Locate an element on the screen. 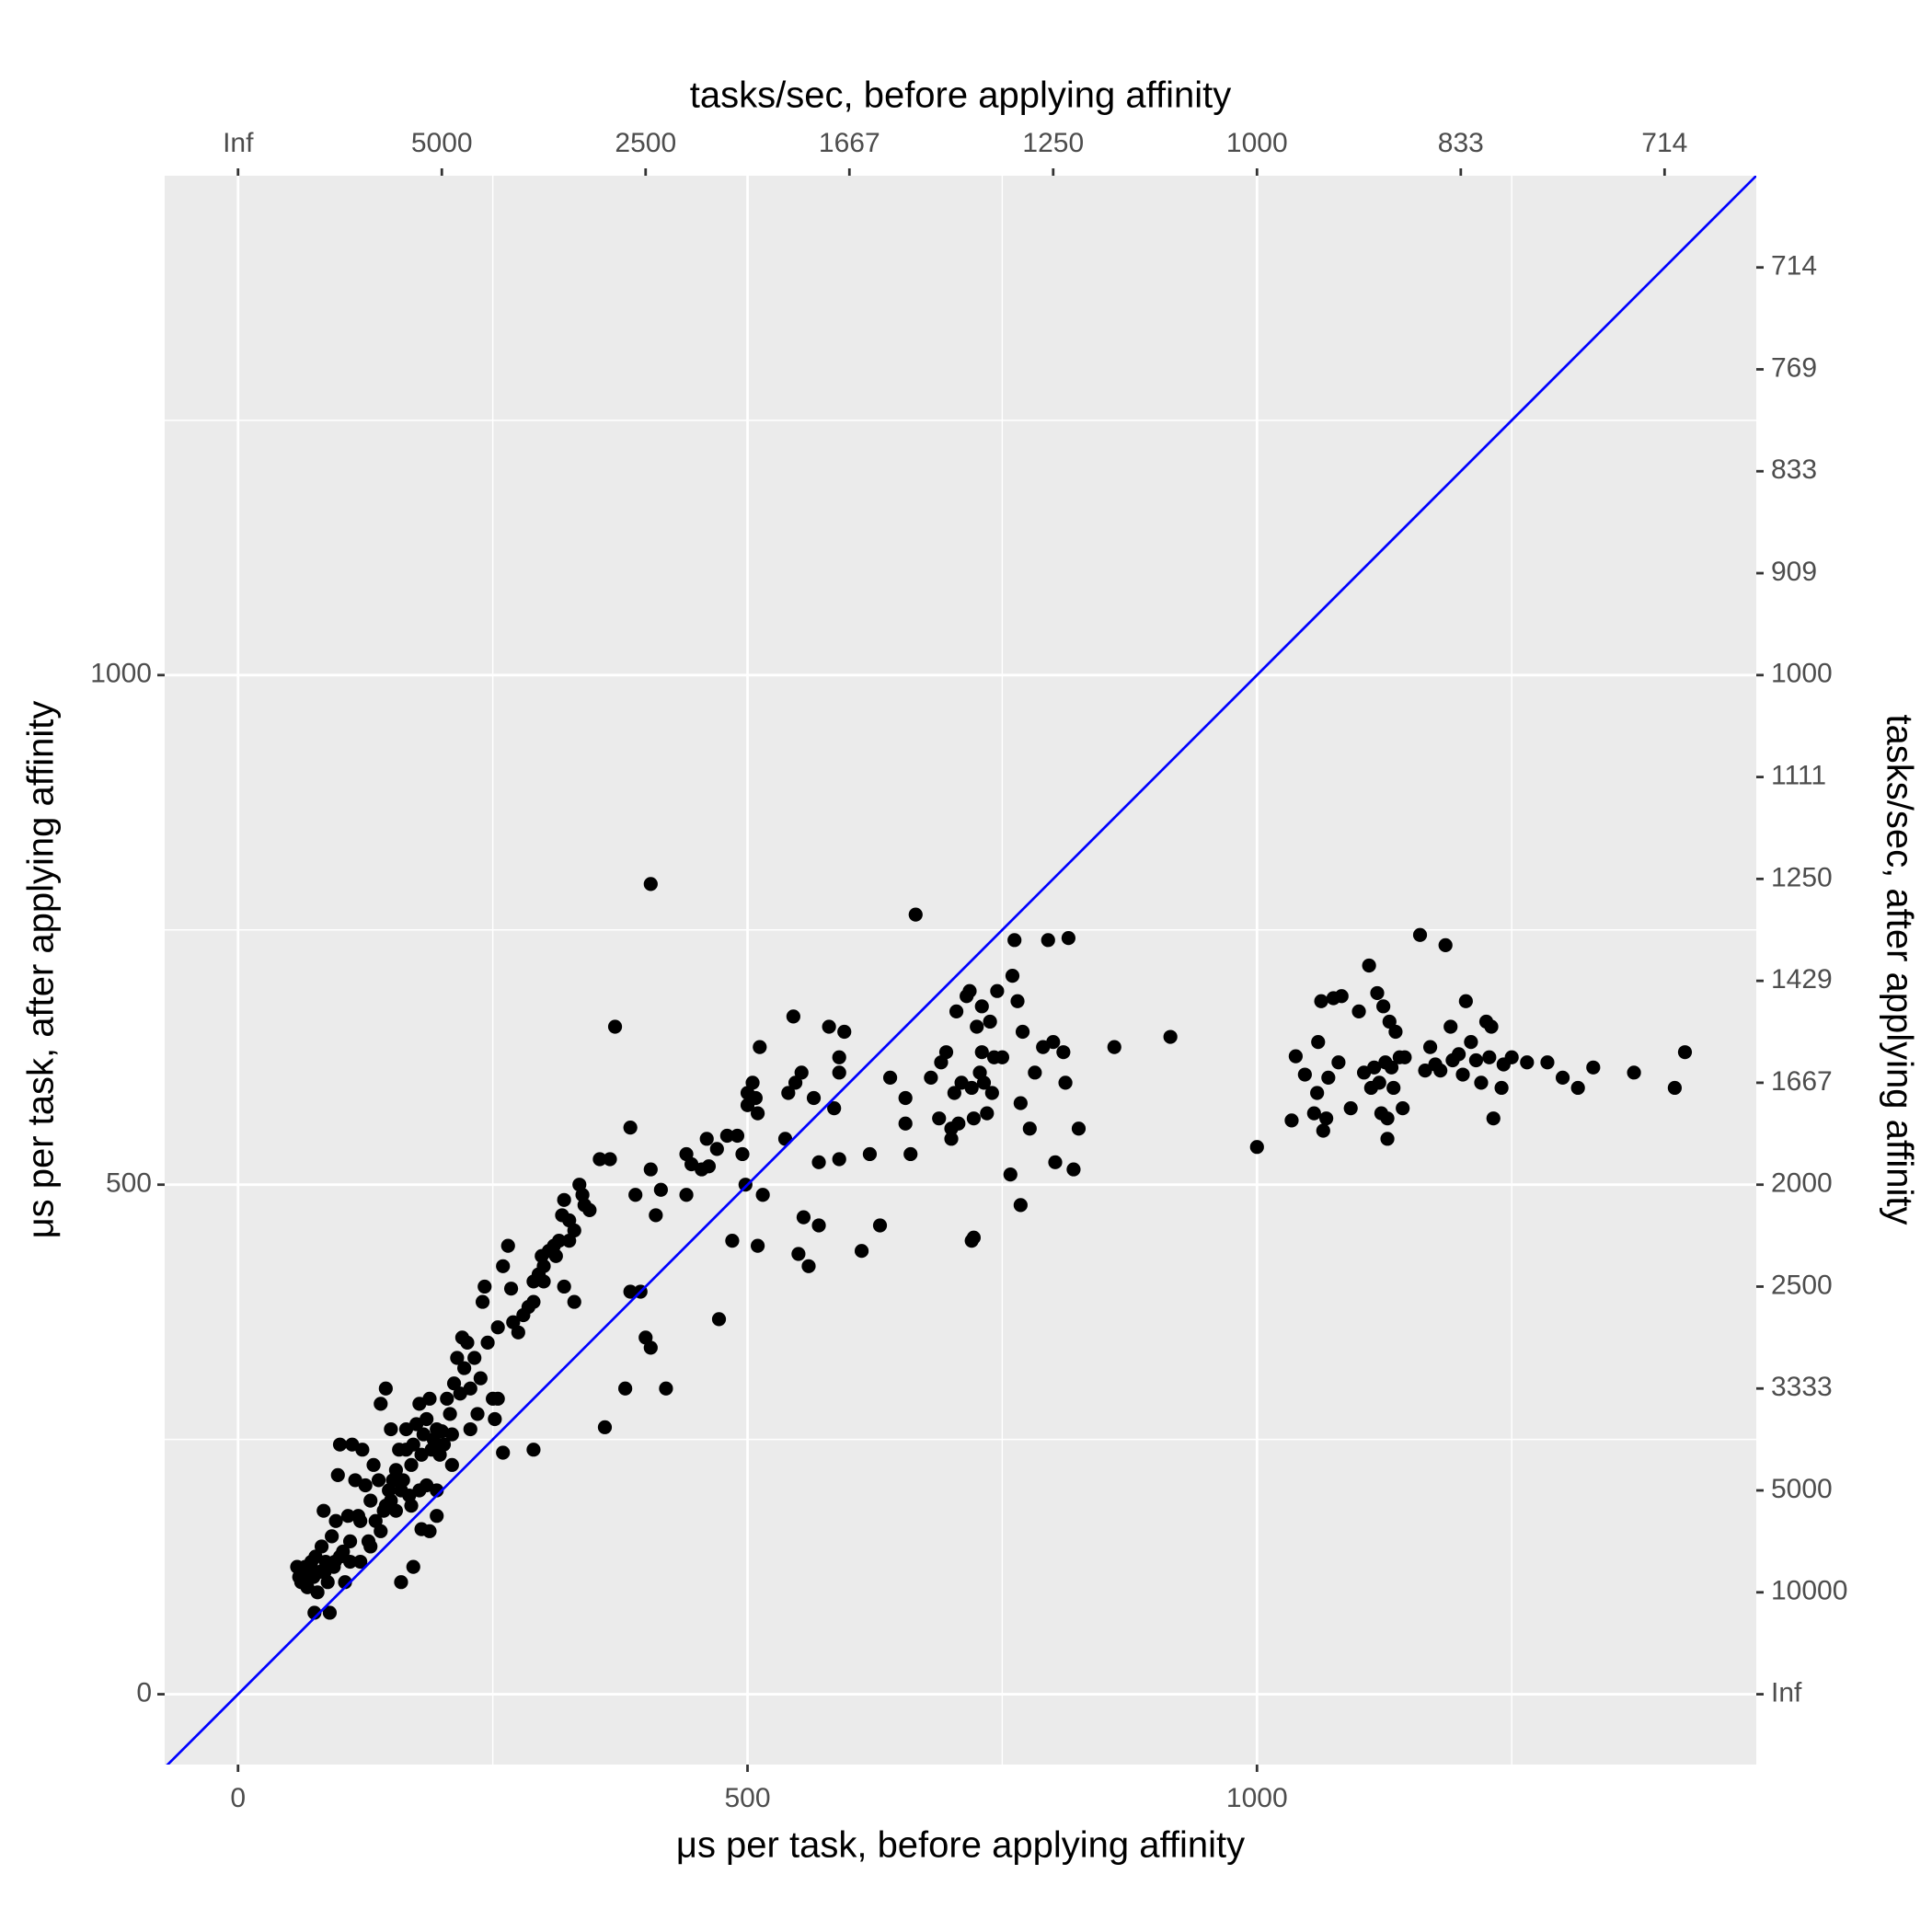  x2-axis-title: tasks/sec, before applying affinity is located at coordinates (960, 95).